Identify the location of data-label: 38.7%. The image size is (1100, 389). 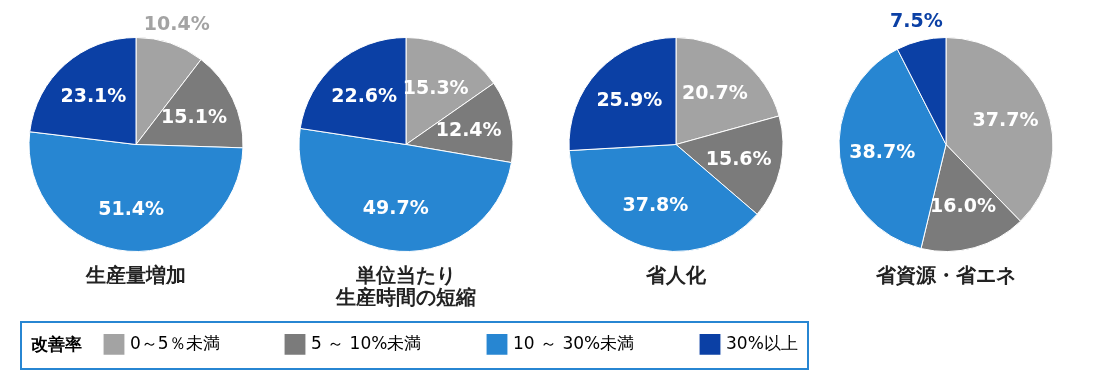
(882, 151).